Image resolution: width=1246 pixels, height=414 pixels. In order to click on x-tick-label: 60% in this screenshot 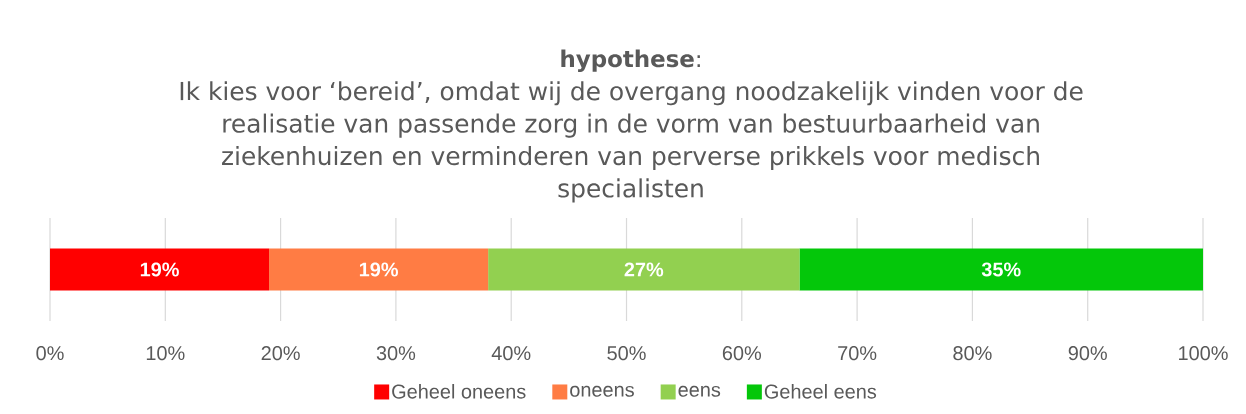, I will do `click(742, 353)`.